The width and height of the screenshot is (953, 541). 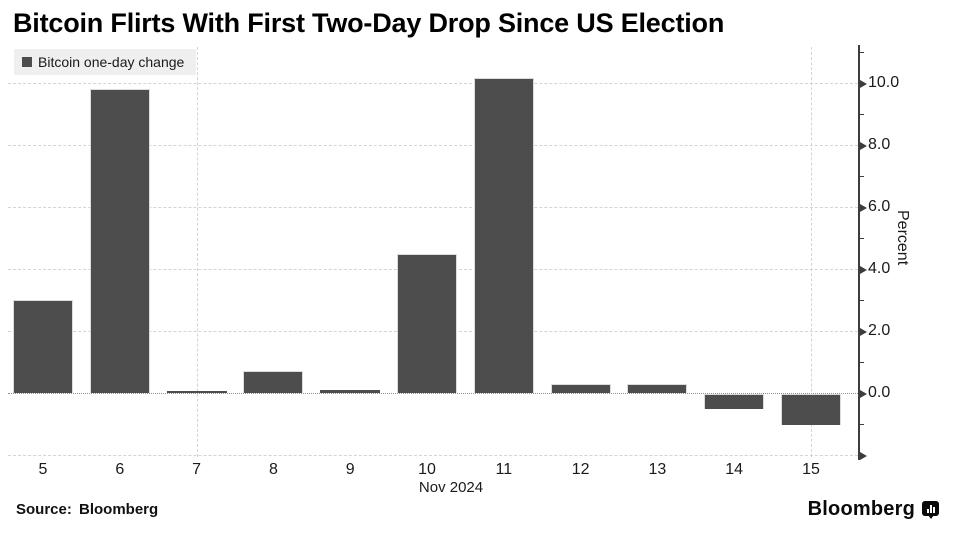 What do you see at coordinates (427, 469) in the screenshot?
I see `x-tick-label: 10` at bounding box center [427, 469].